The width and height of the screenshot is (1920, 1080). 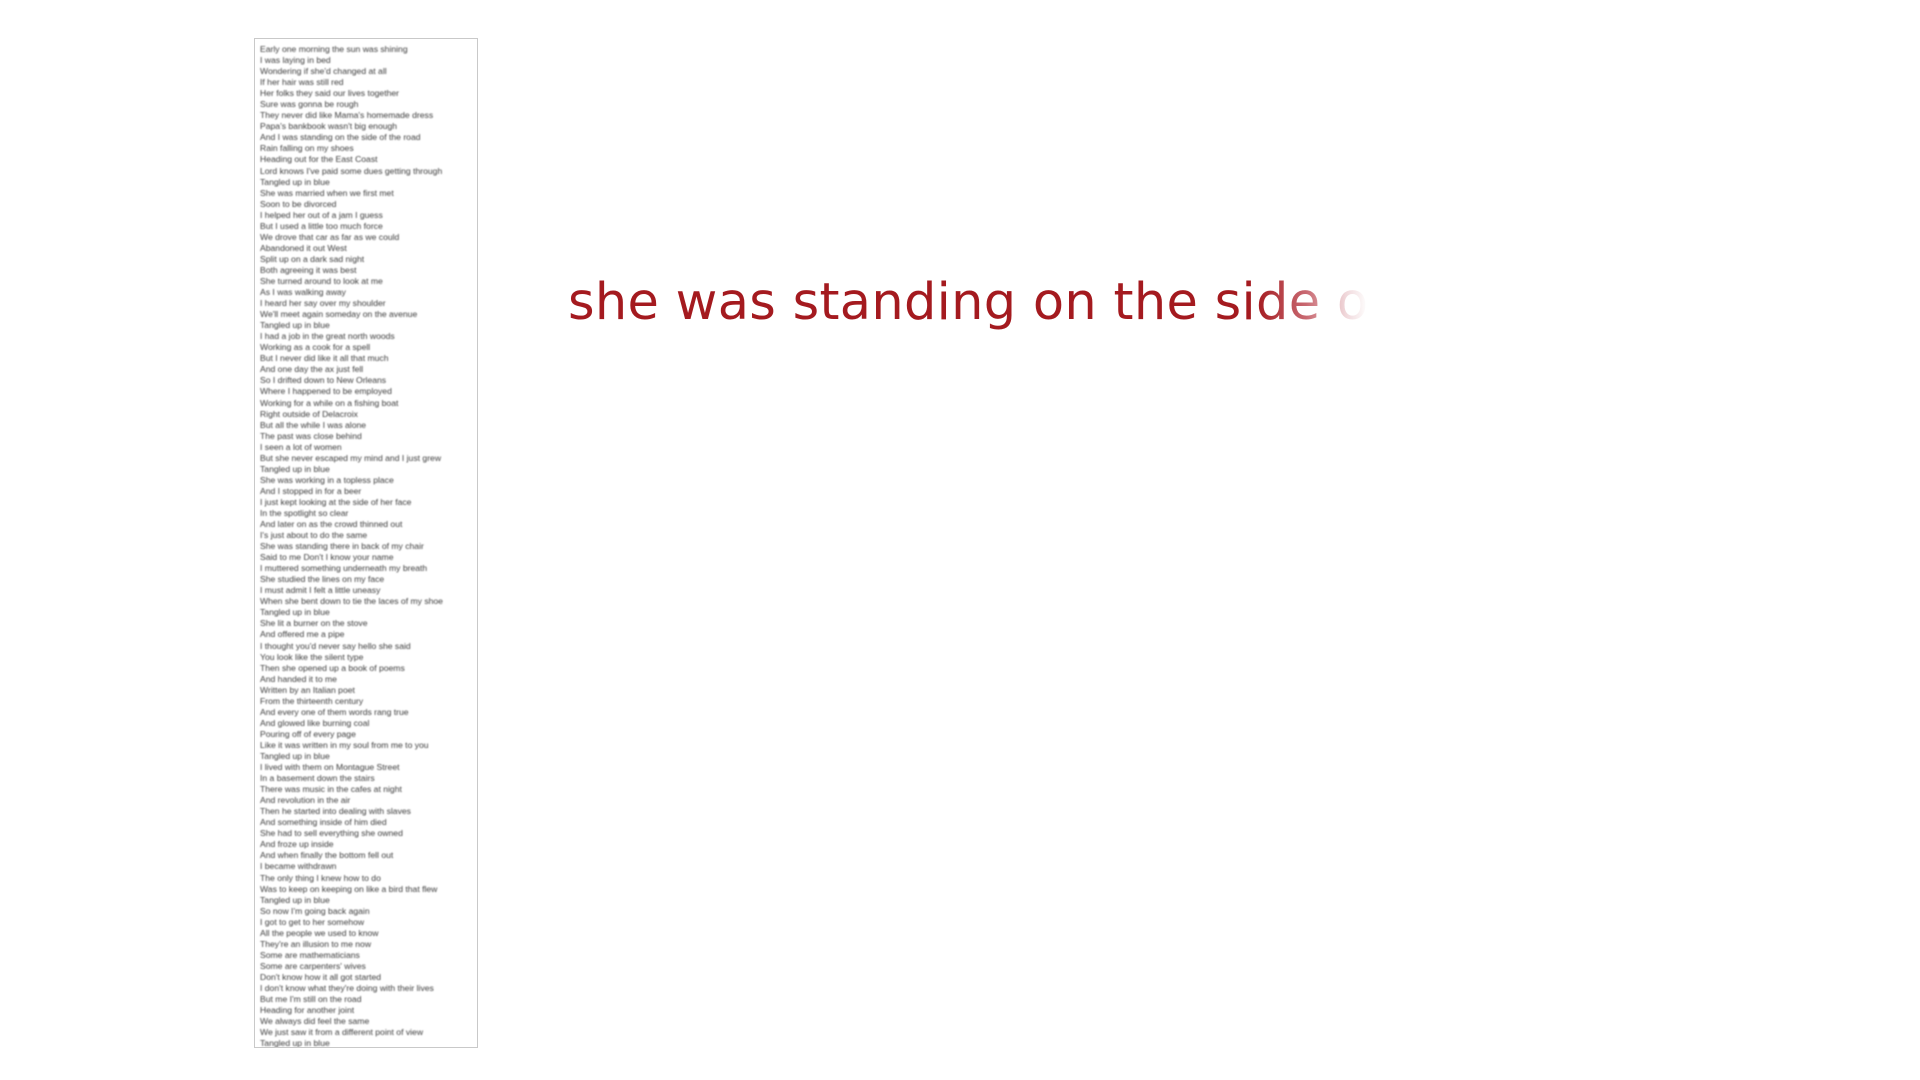 What do you see at coordinates (298, 866) in the screenshot?
I see `lyric-line: I became withdrawn` at bounding box center [298, 866].